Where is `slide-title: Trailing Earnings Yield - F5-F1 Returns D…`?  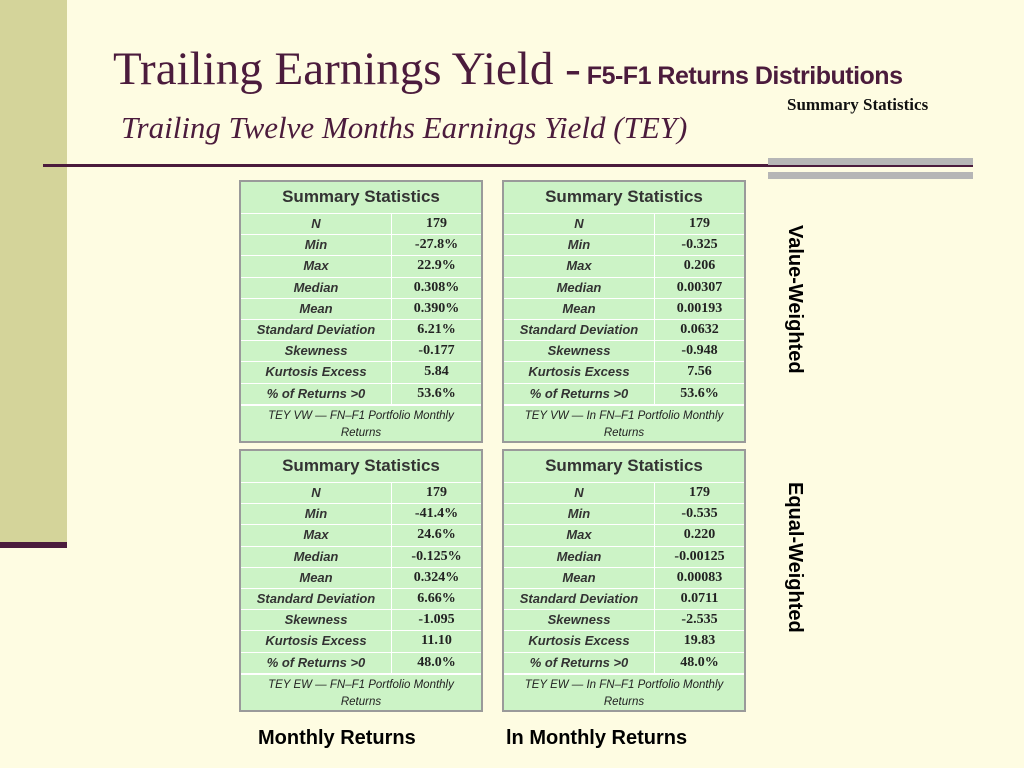 slide-title: Trailing Earnings Yield - F5-F1 Returns D… is located at coordinates (508, 69).